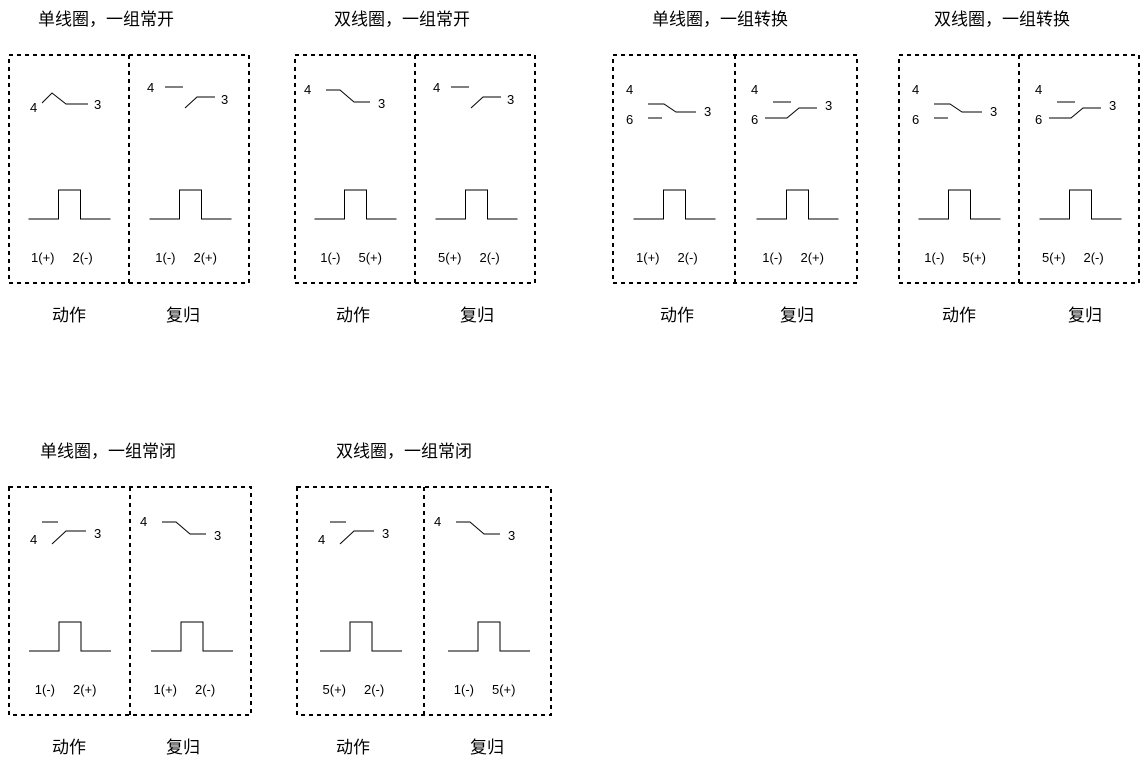 This screenshot has width=1144, height=762. What do you see at coordinates (415, 169) in the screenshot?
I see `relay-diagram: 4 3 1(-) 5(+) 4 3 5(+) 2(-)` at bounding box center [415, 169].